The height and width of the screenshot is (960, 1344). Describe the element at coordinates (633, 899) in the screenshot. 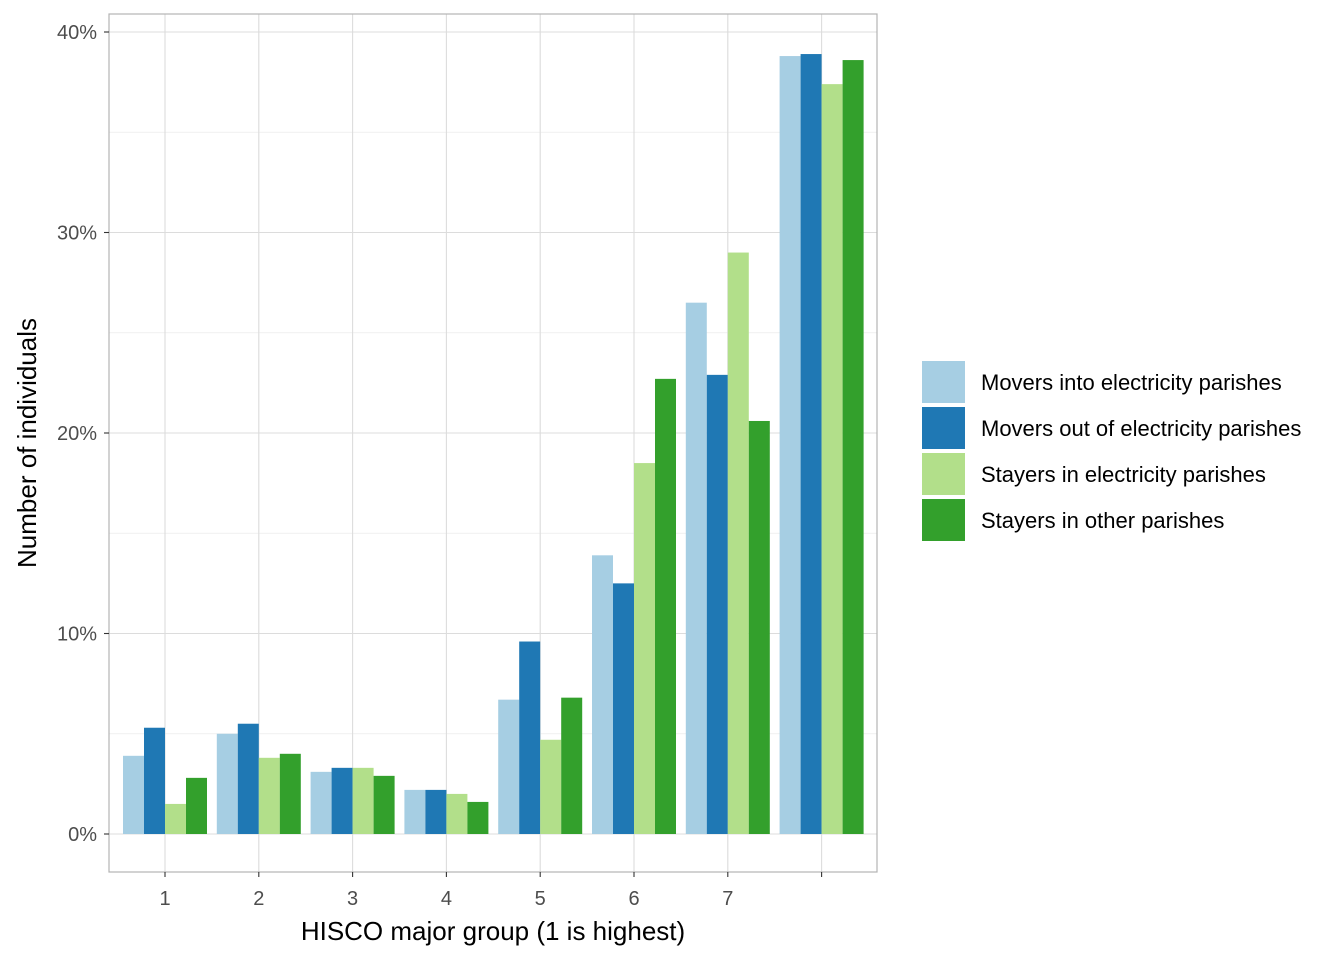

I see `x-tick-label: 6` at that location.